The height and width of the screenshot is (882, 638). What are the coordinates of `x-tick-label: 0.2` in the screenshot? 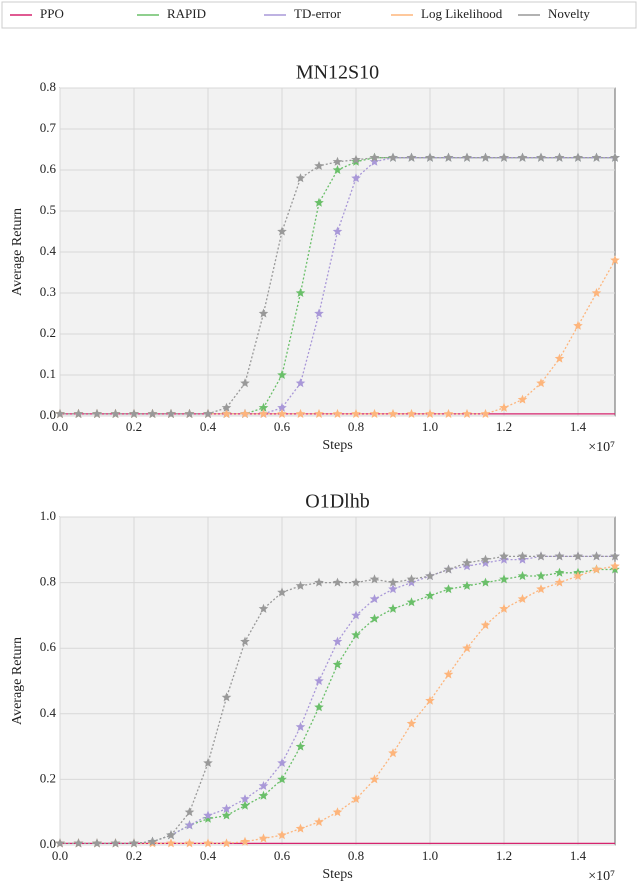 It's located at (134, 855).